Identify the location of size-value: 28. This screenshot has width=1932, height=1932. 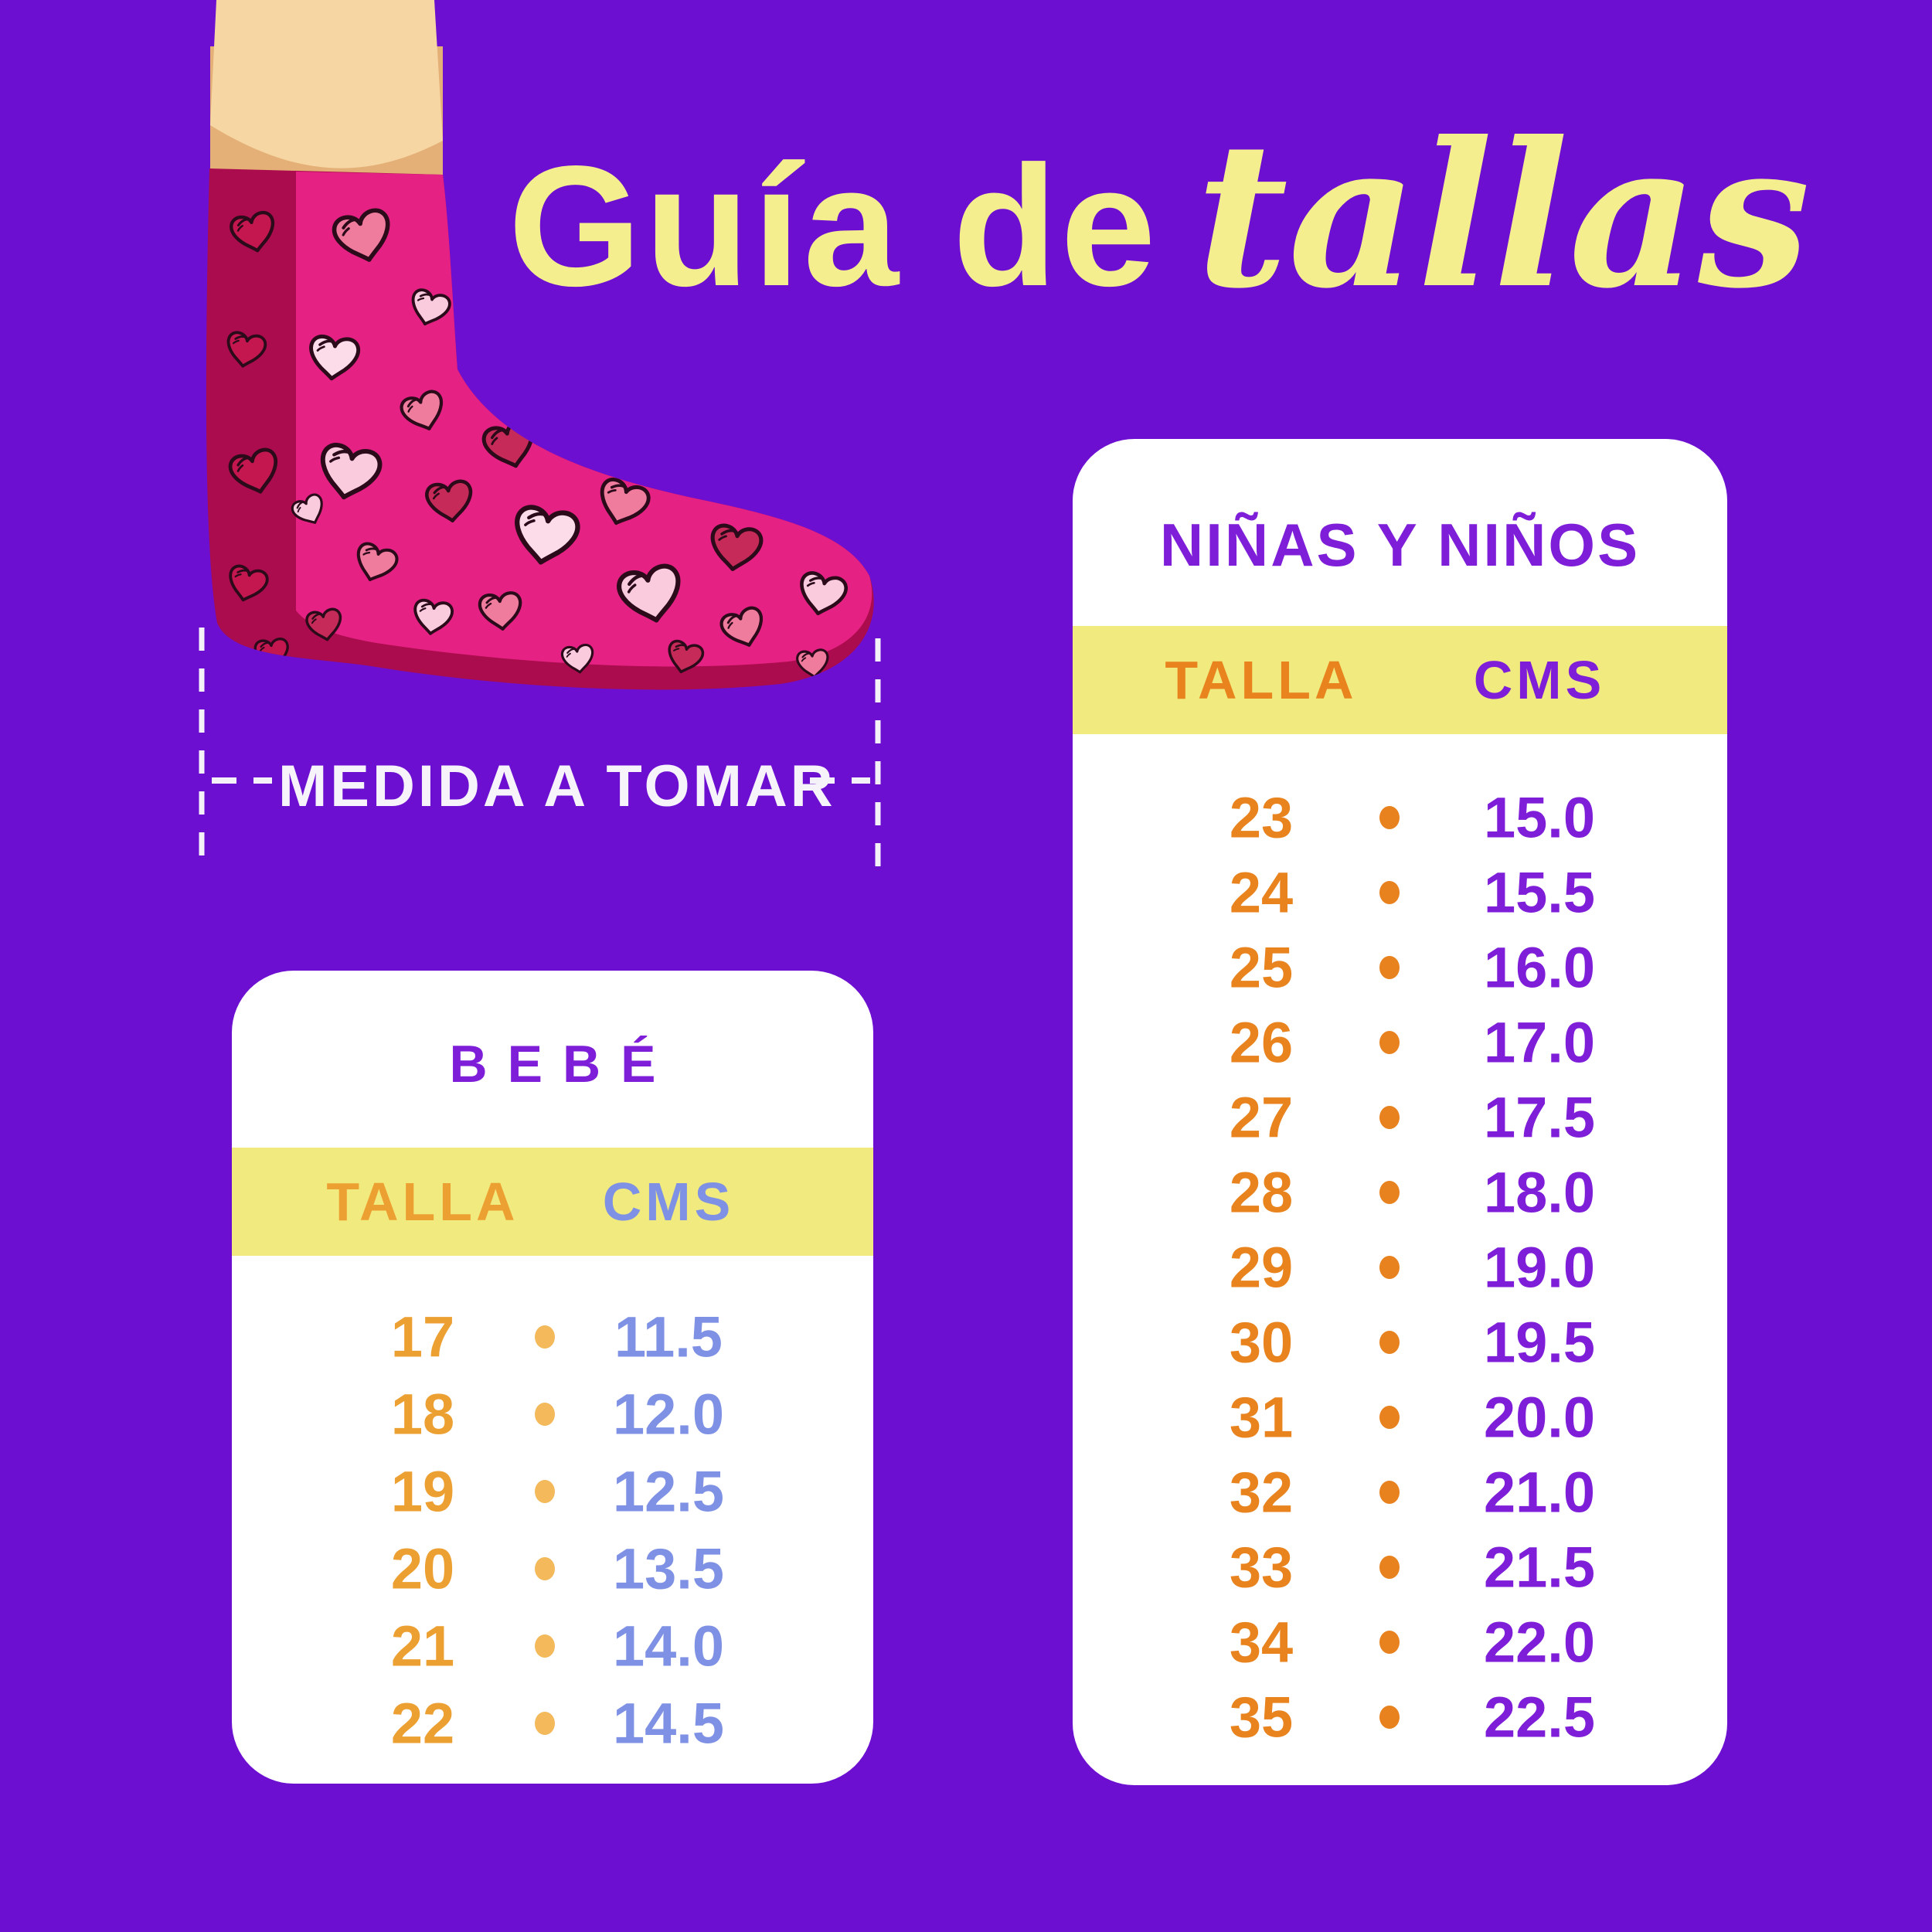
(1262, 1192).